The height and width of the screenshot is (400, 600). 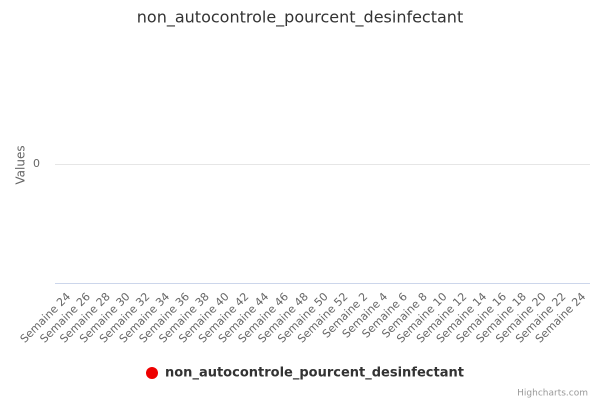 What do you see at coordinates (21, 164) in the screenshot?
I see `y-axis-title: Values` at bounding box center [21, 164].